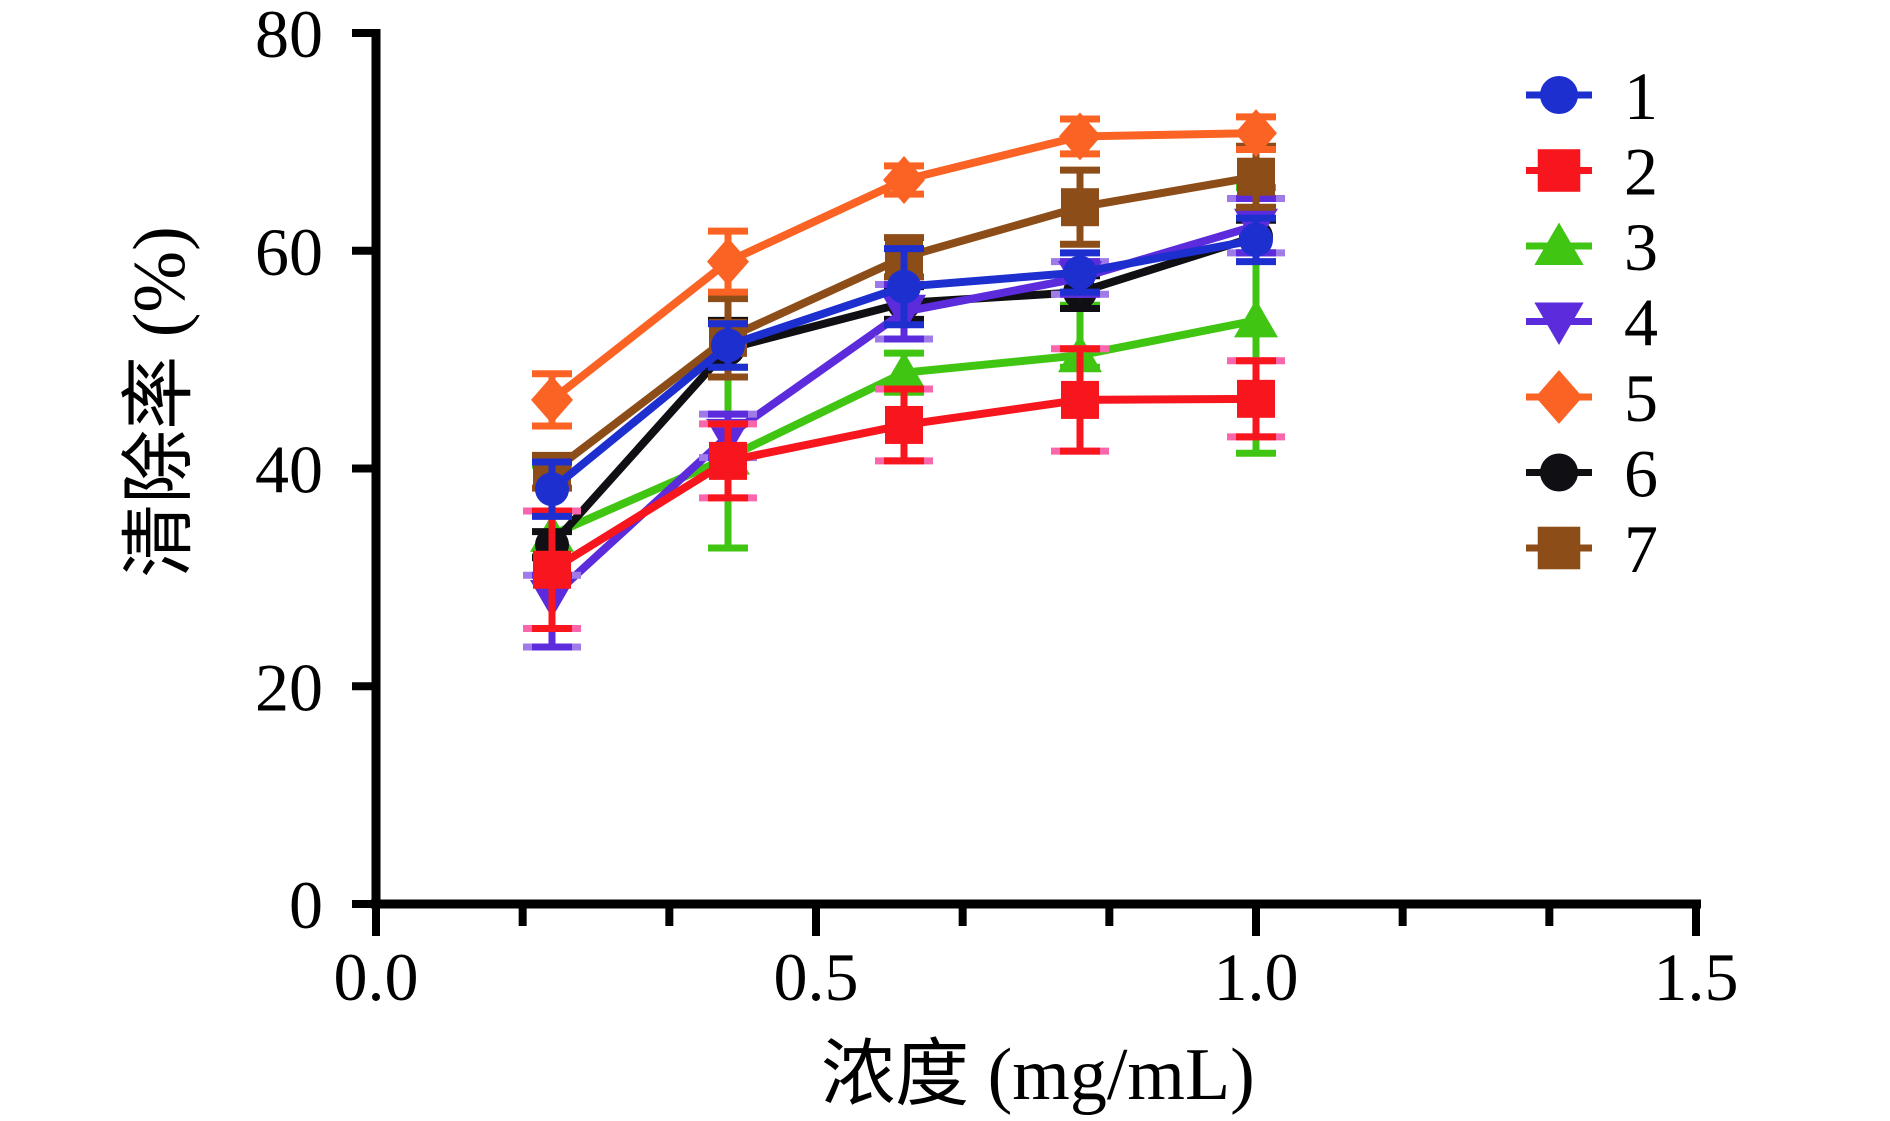 The image size is (1890, 1121). Describe the element at coordinates (1696, 977) in the screenshot. I see `x-tick-label-1.5: 1.5` at that location.